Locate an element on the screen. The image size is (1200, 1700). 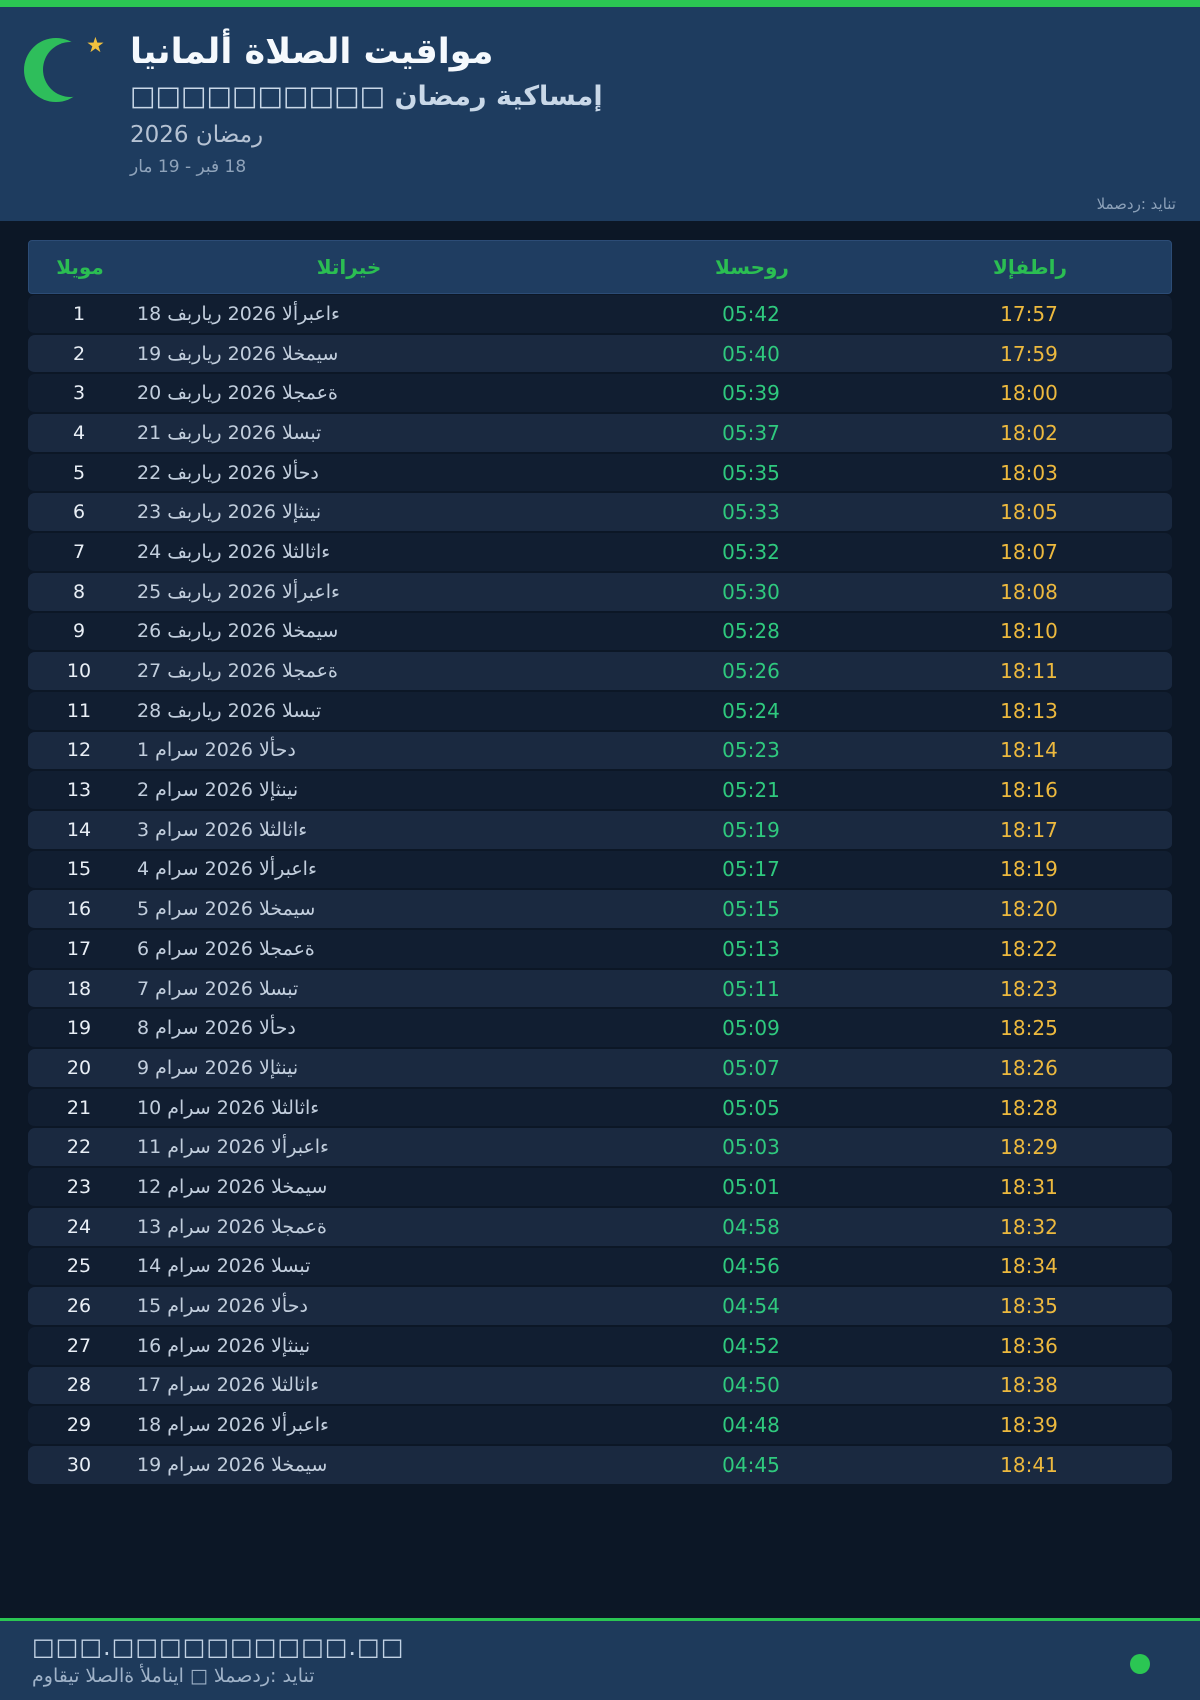
table-header-row: اليوم التاريخ السحور الإفطار is located at coordinates (600, 267).